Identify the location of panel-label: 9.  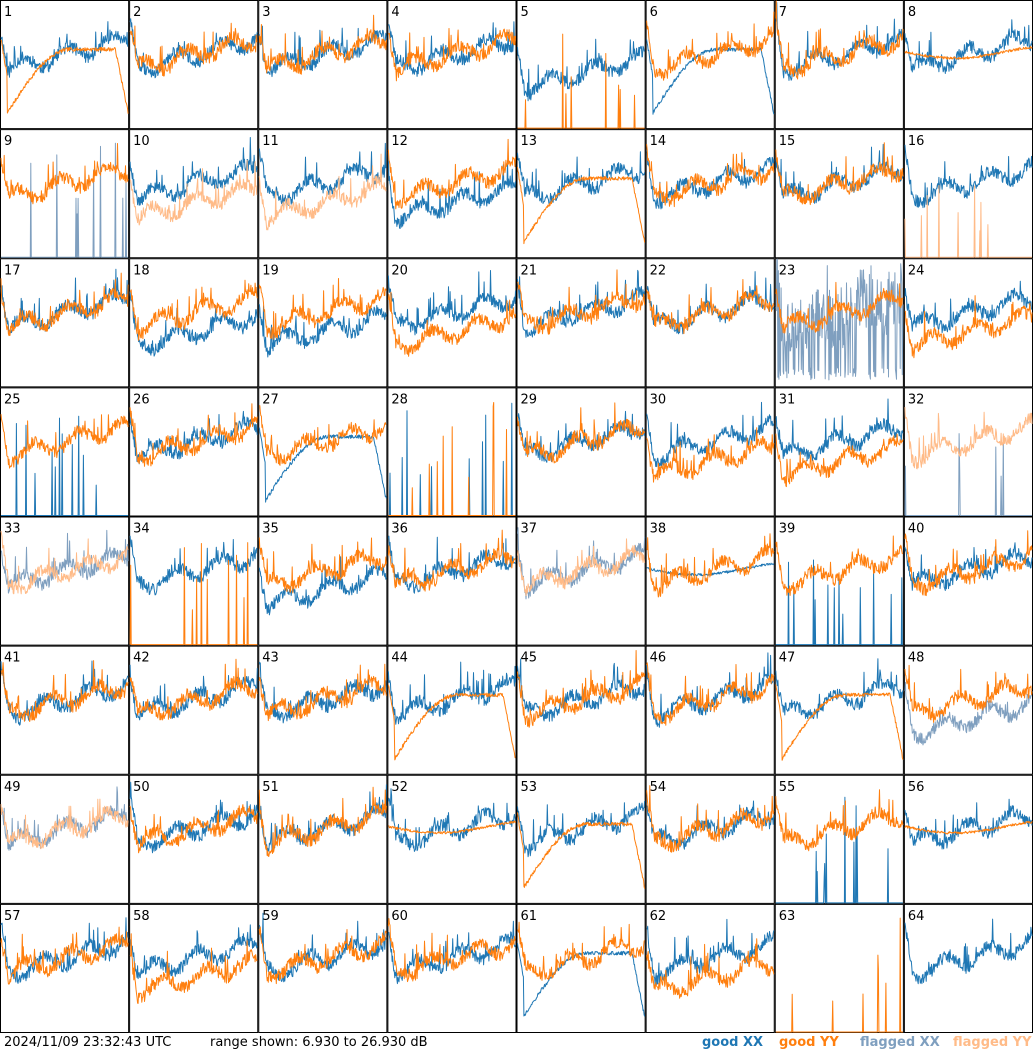
(8, 141).